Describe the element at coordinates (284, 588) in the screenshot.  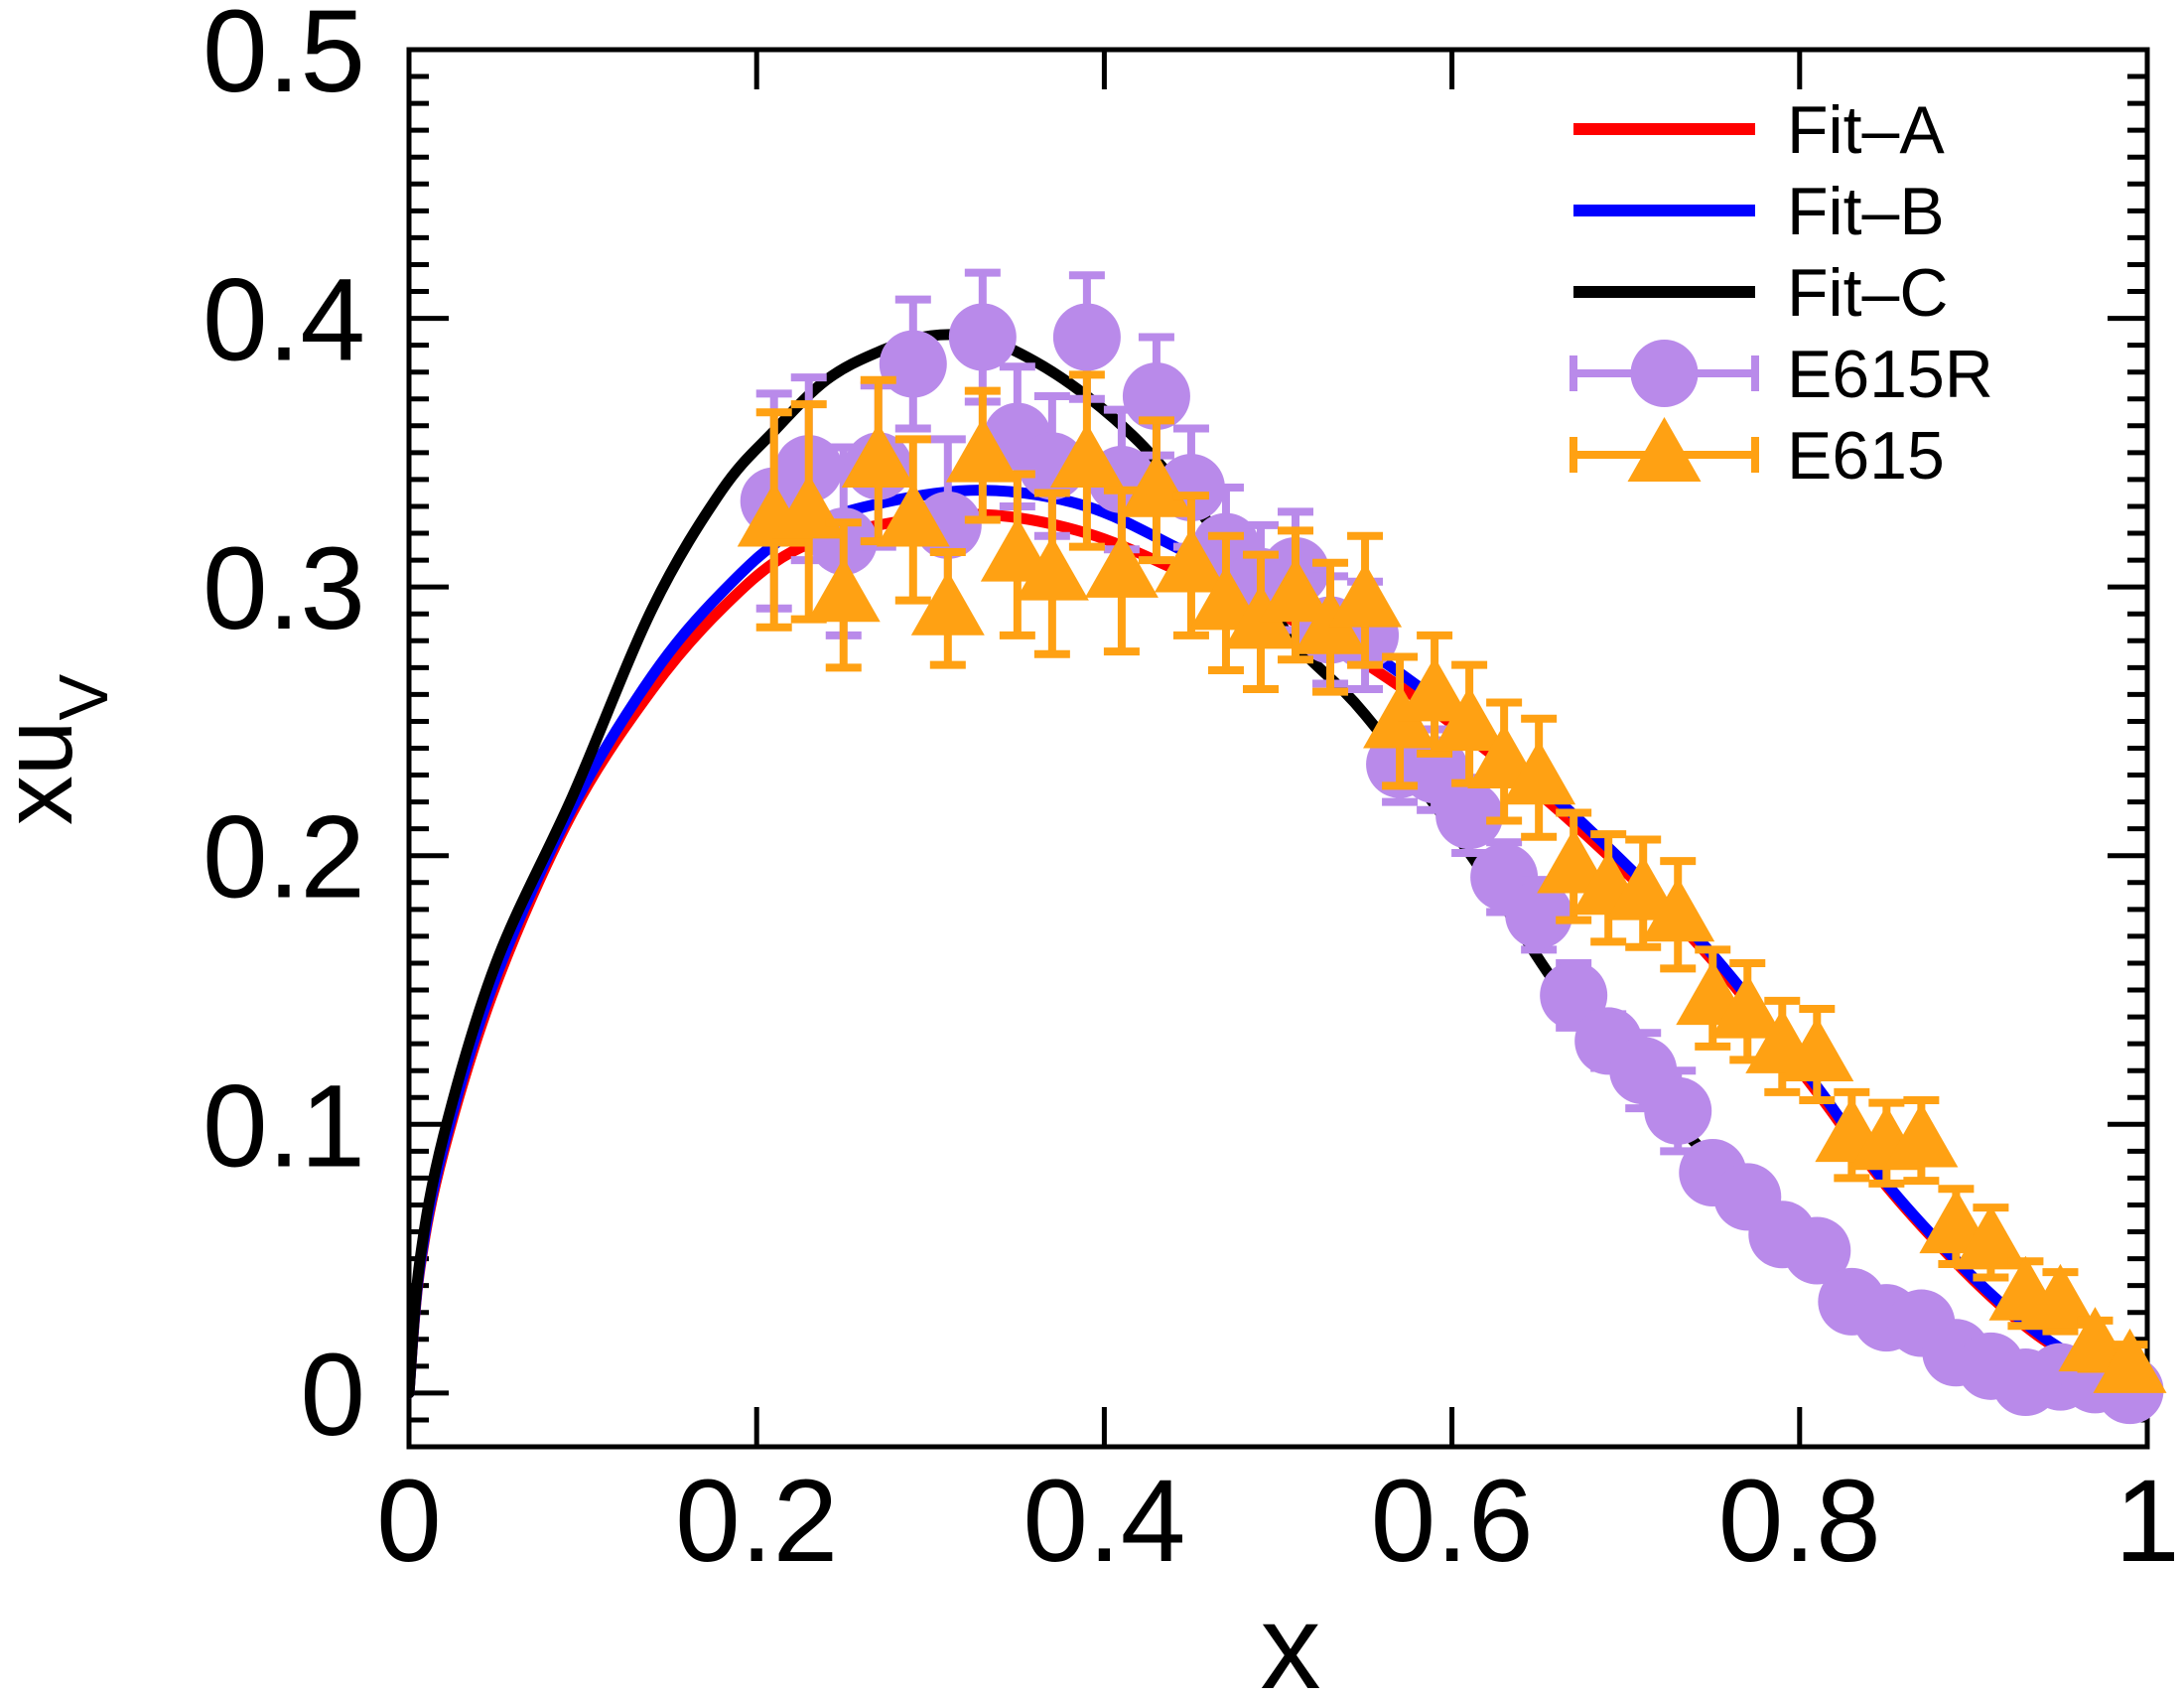
I see `y-tick-label: 0.3` at that location.